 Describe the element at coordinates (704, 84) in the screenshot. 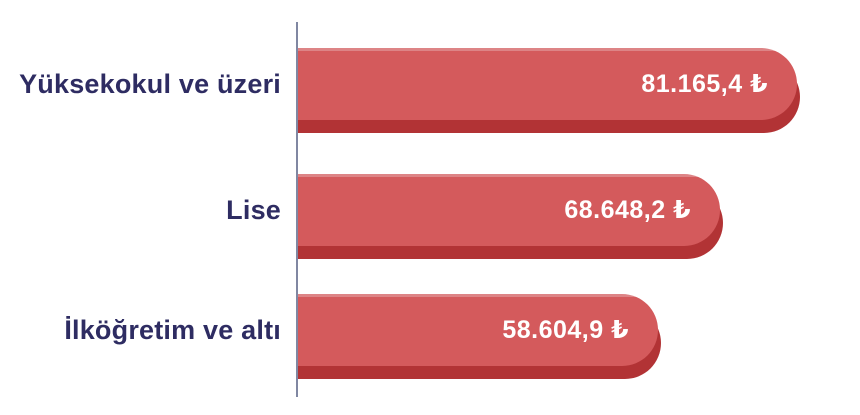

I see `value-label: 81.165,4 ₺` at that location.